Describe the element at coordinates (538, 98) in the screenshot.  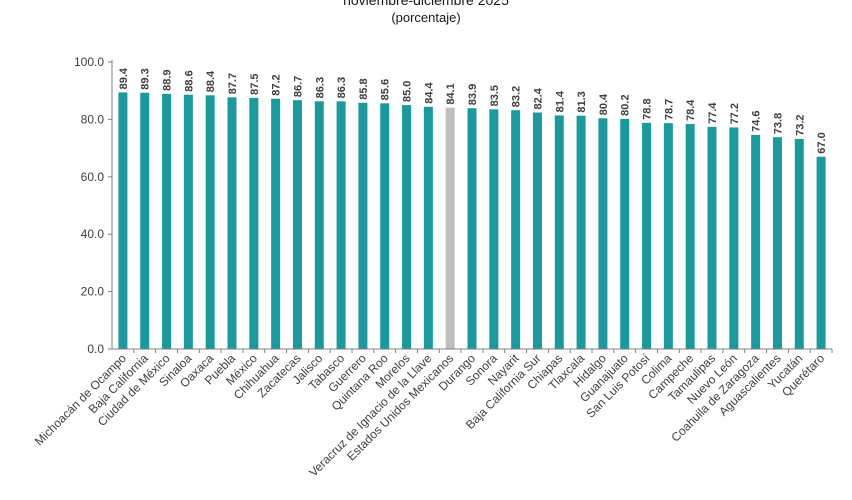
I see `data-label: 82.4` at that location.